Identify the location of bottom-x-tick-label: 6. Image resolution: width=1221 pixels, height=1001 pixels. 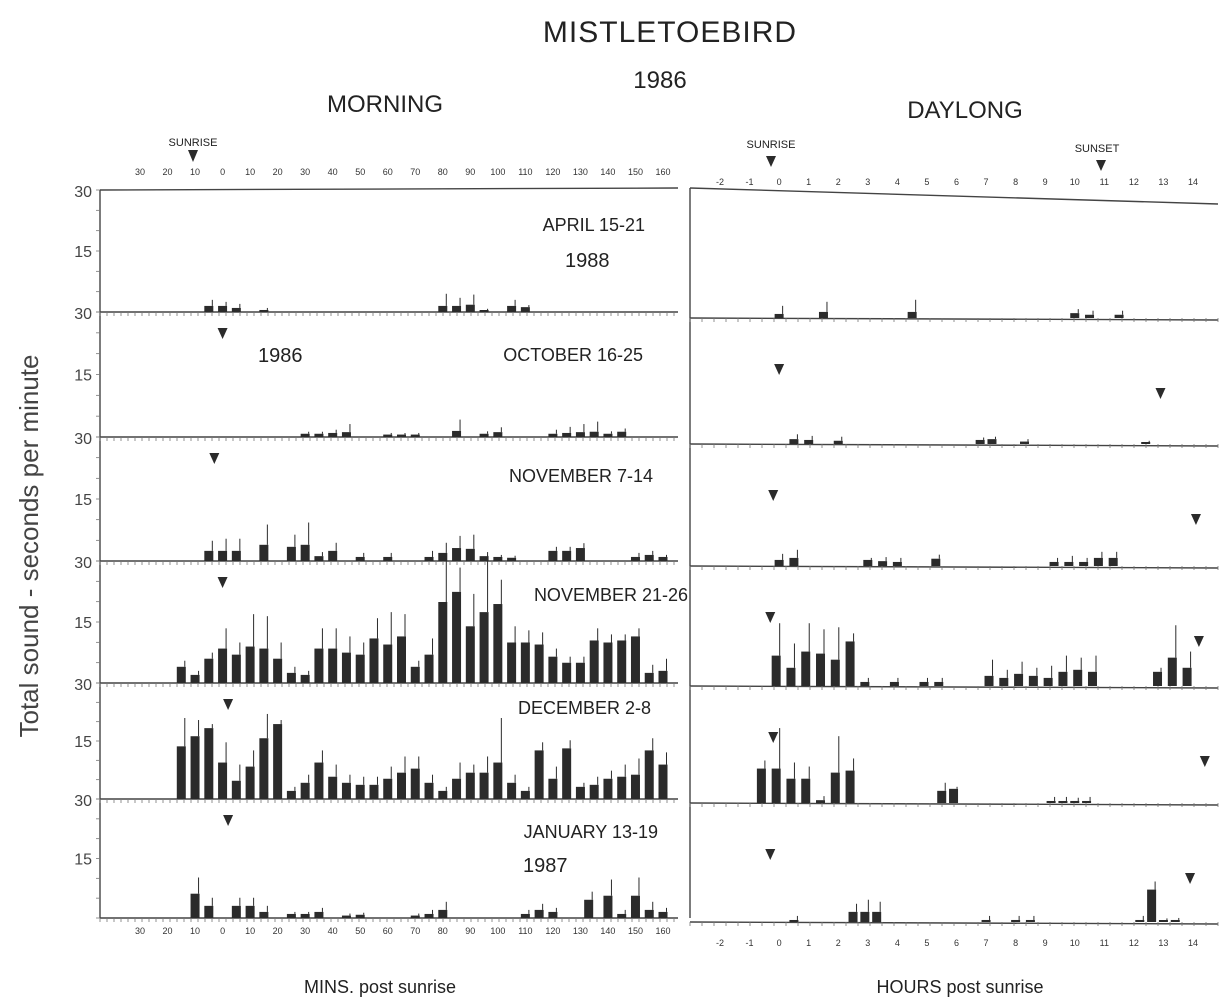
(956, 943).